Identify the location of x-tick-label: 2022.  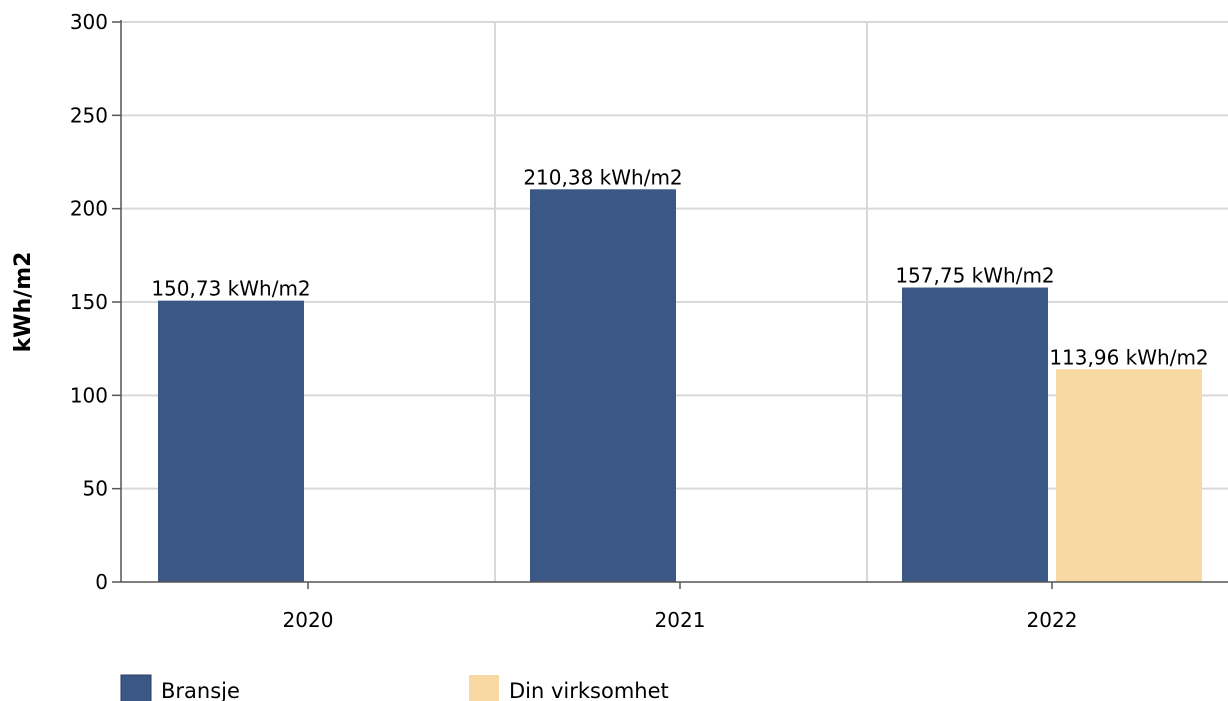
(1052, 620).